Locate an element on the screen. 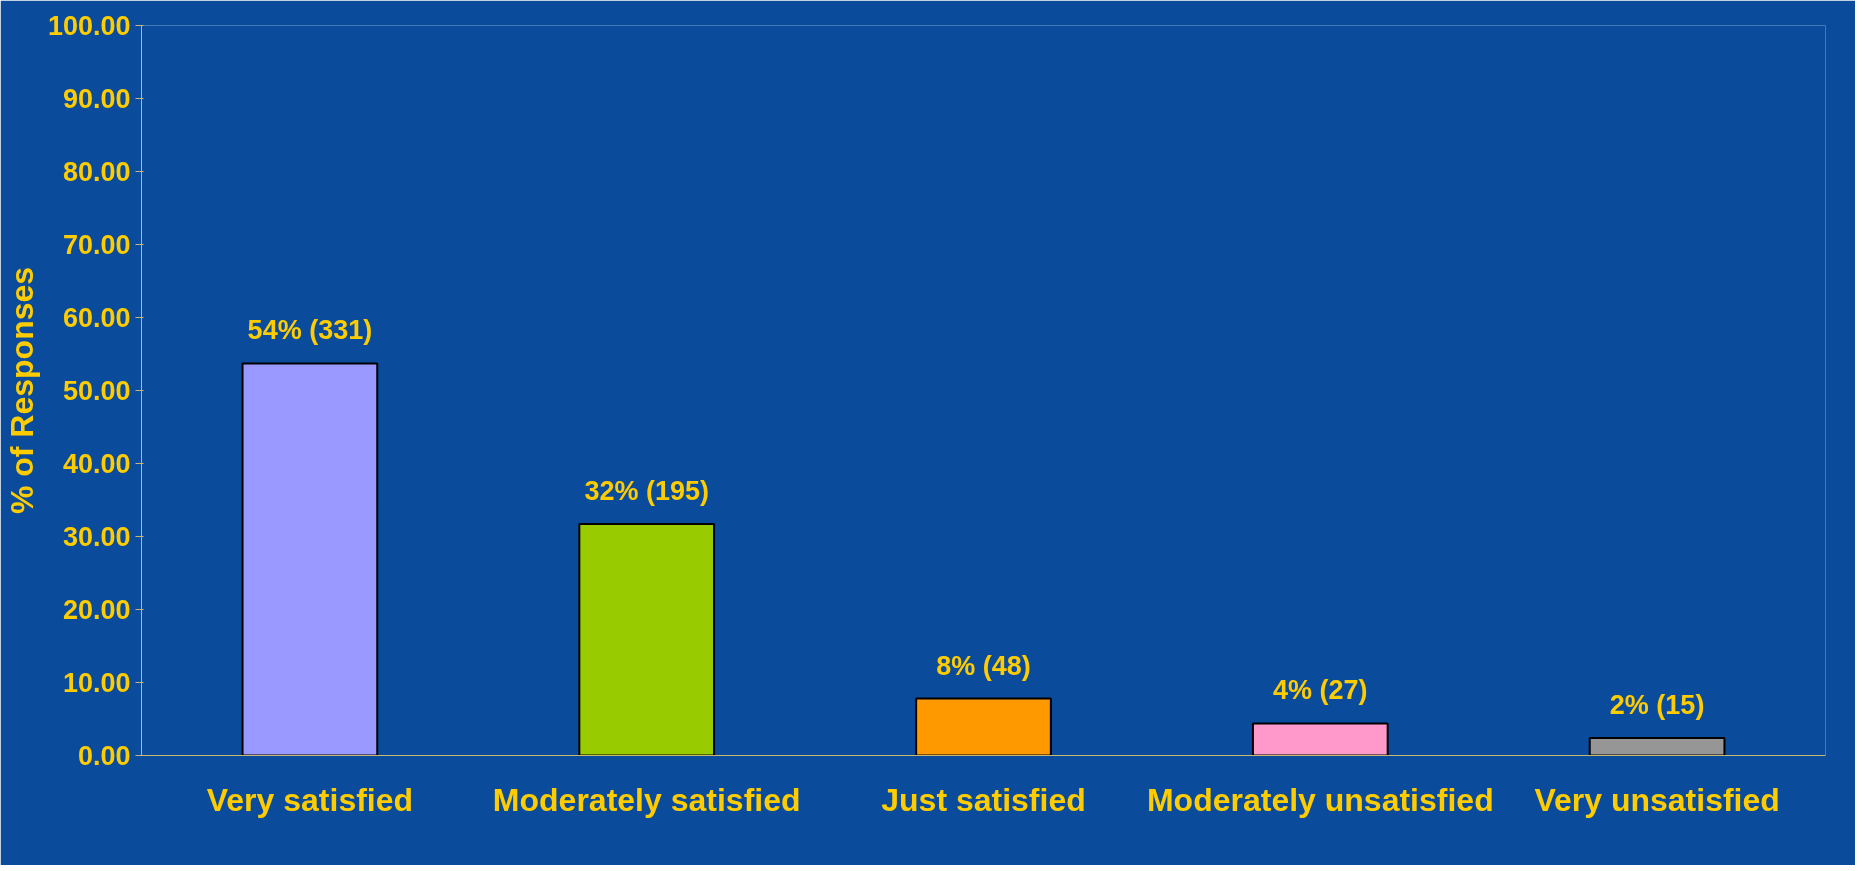 The height and width of the screenshot is (871, 1863). x-tick-label: Just satisfied is located at coordinates (983, 799).